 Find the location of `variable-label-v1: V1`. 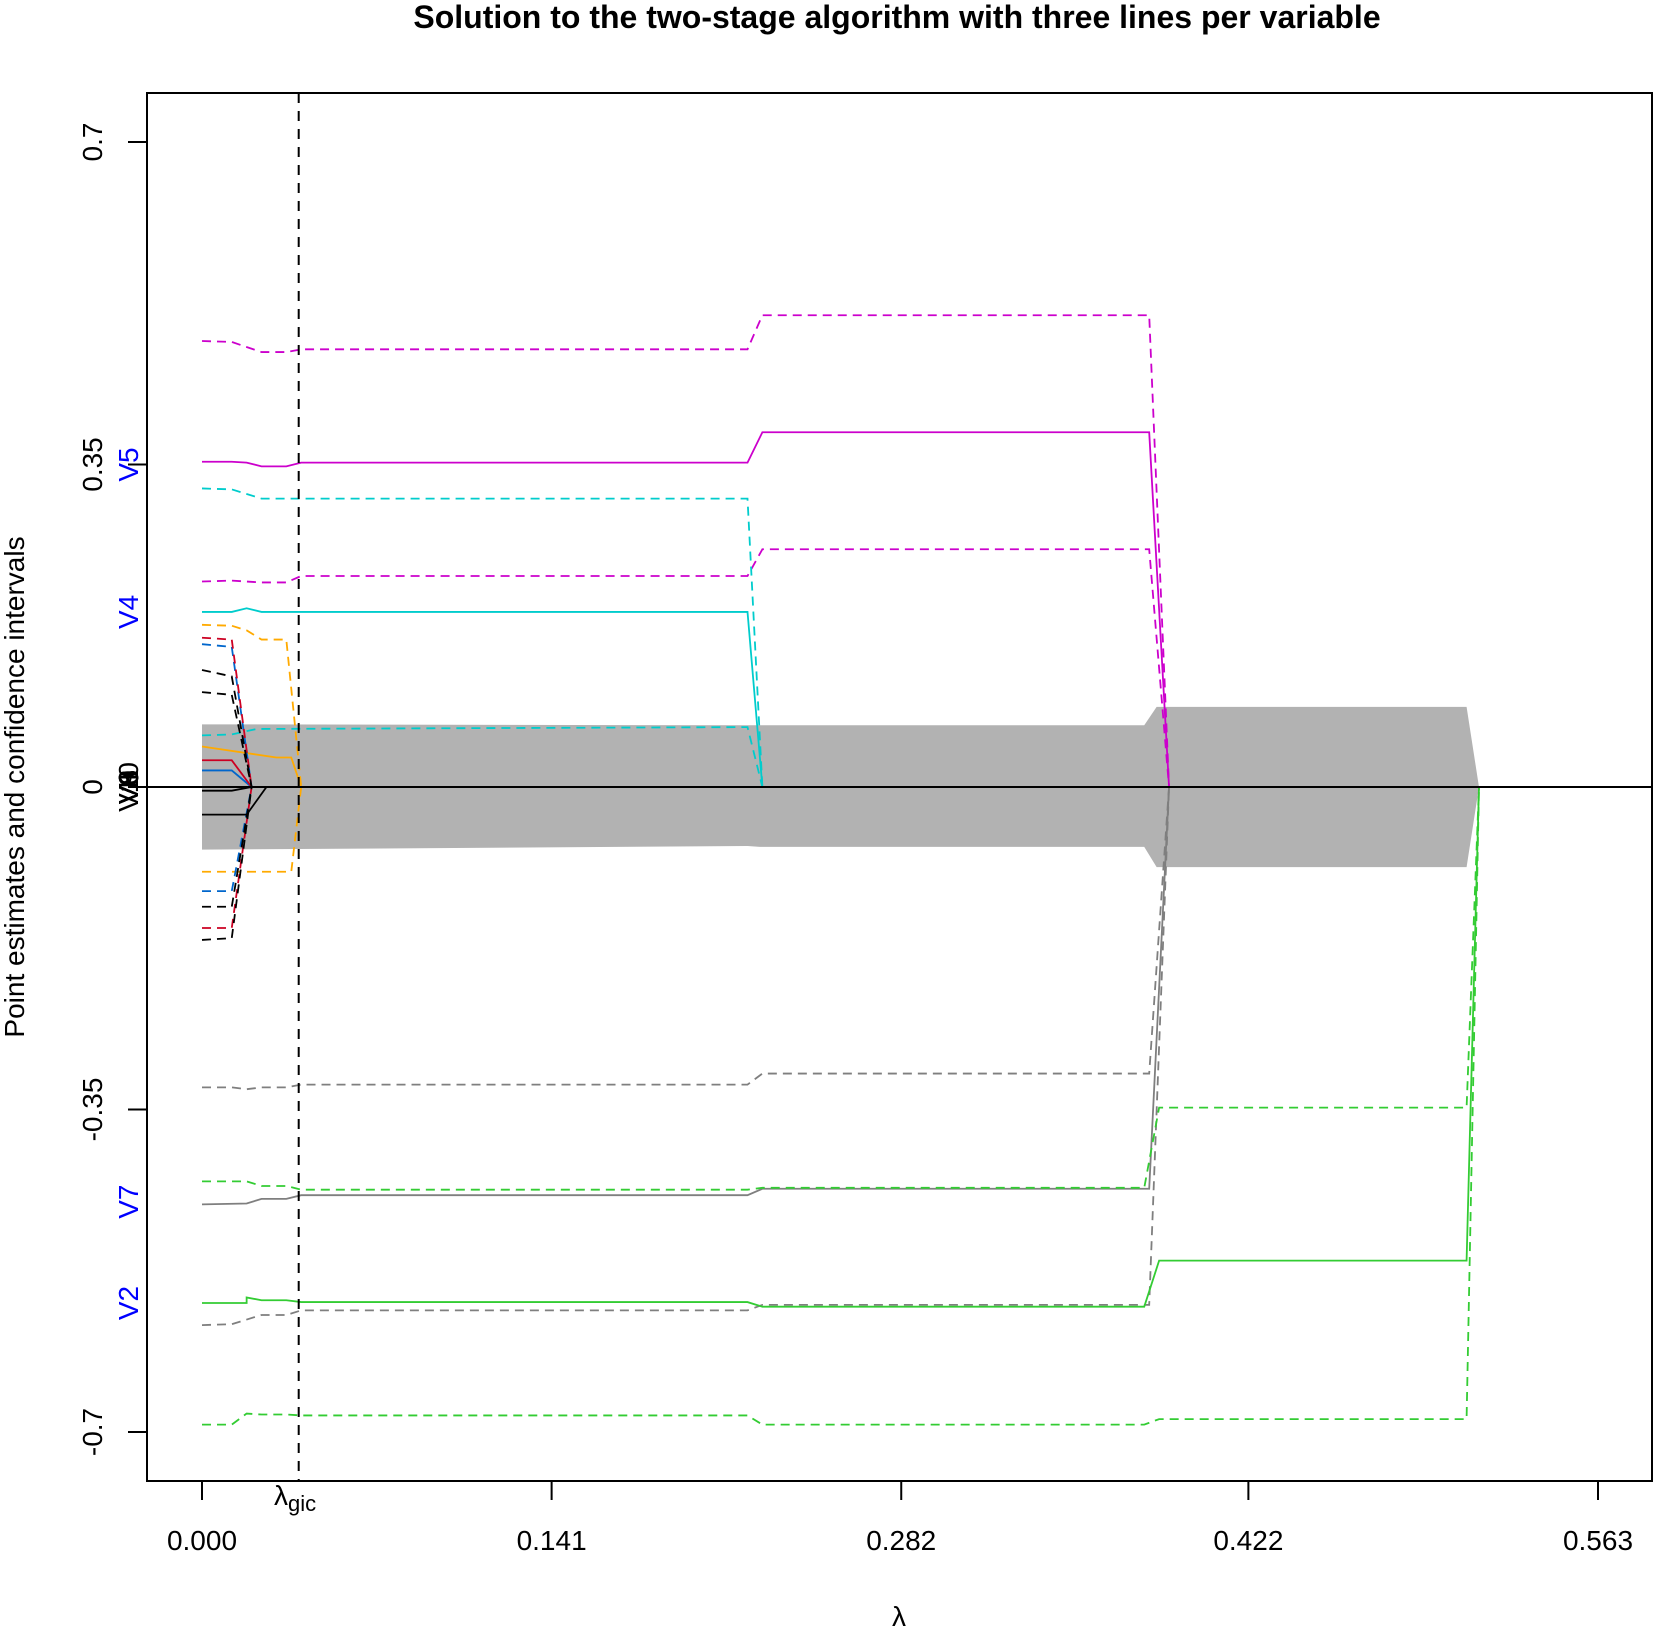

variable-label-v1: V1 is located at coordinates (128, 787).